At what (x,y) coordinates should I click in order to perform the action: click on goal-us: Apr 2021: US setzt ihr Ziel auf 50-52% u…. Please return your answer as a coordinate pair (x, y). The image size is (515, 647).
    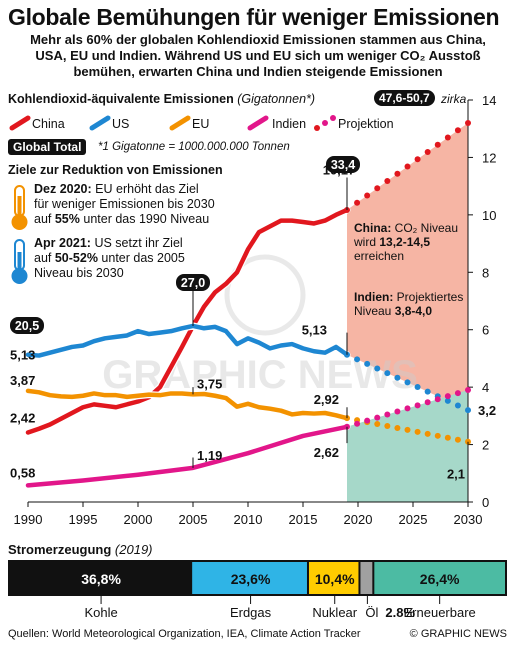
    Looking at the image, I should click on (109, 258).